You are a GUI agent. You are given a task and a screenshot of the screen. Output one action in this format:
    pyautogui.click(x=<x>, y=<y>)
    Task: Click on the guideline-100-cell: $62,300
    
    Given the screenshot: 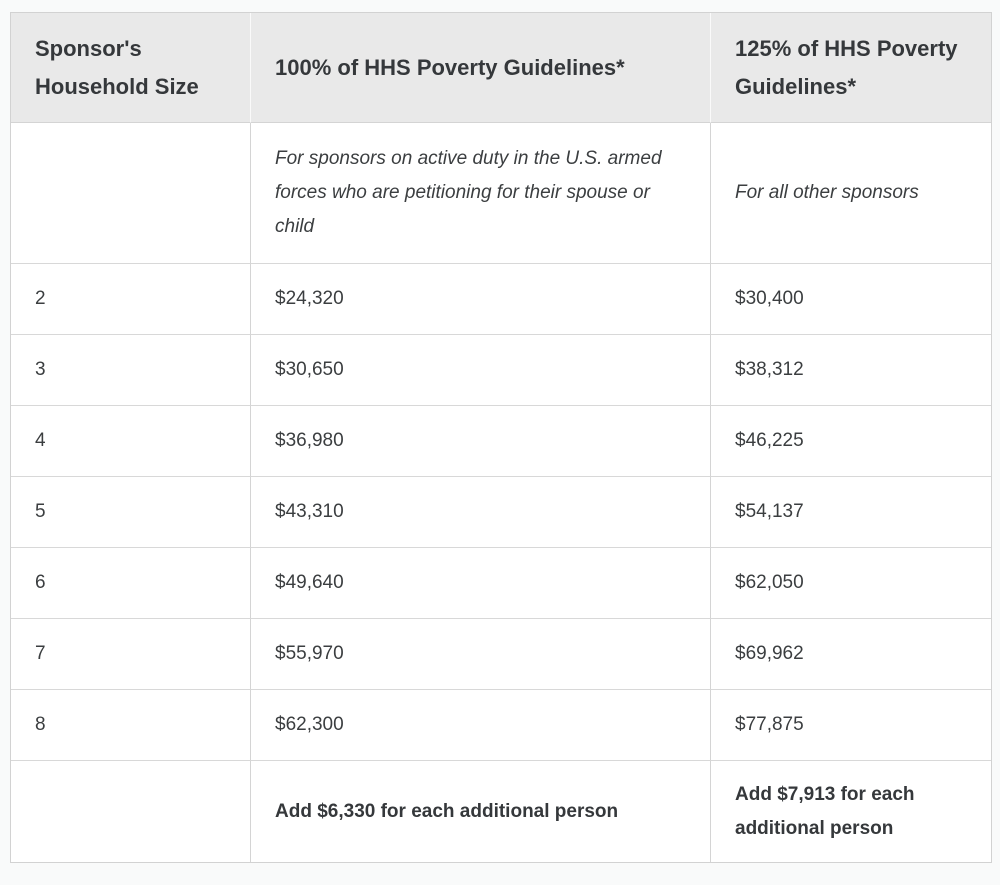 What is the action you would take?
    pyautogui.click(x=481, y=725)
    